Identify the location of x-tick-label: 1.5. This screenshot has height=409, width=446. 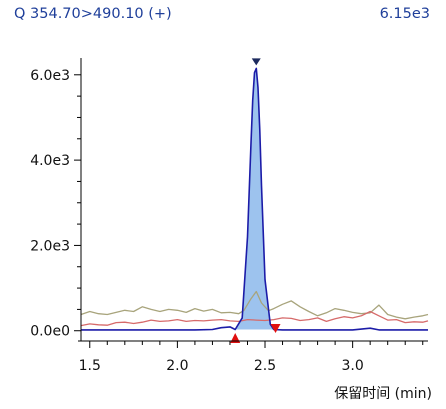
(90, 366).